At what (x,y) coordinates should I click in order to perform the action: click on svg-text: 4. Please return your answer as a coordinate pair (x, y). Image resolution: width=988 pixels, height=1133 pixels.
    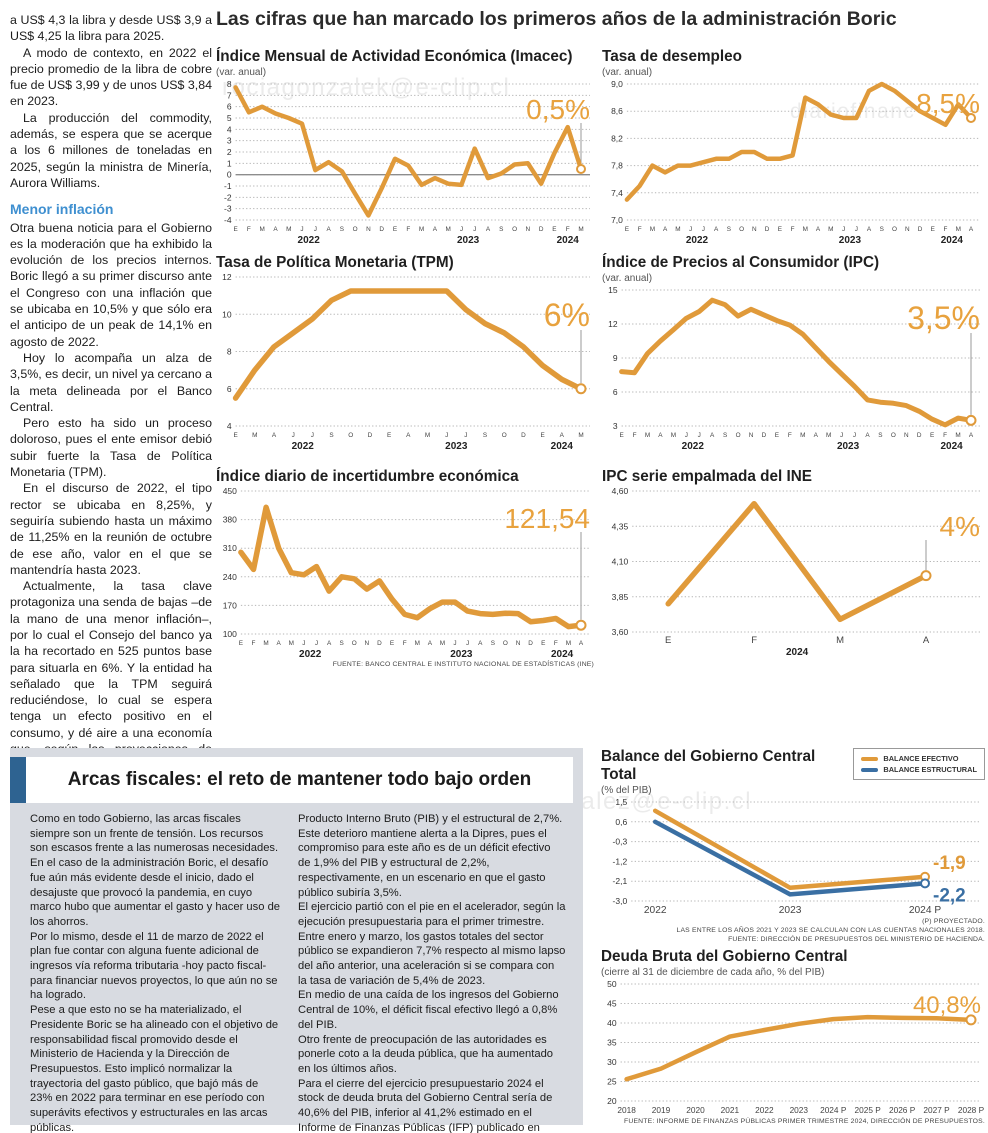
    Looking at the image, I should click on (229, 129).